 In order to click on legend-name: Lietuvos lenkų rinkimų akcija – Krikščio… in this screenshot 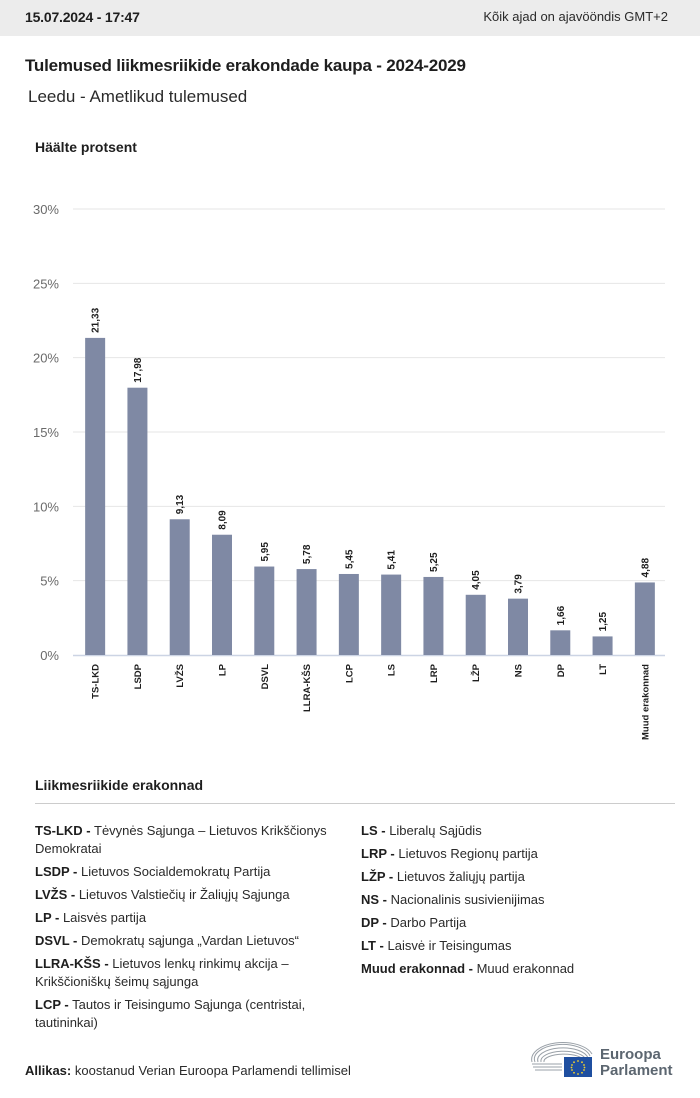, I will do `click(162, 972)`.